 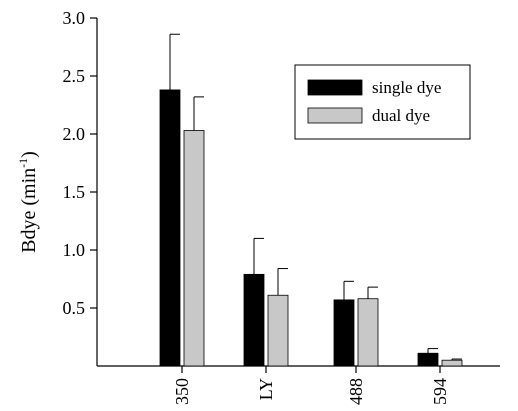 I want to click on y-axis-label: Bdye (min-1), so click(x=28, y=202).